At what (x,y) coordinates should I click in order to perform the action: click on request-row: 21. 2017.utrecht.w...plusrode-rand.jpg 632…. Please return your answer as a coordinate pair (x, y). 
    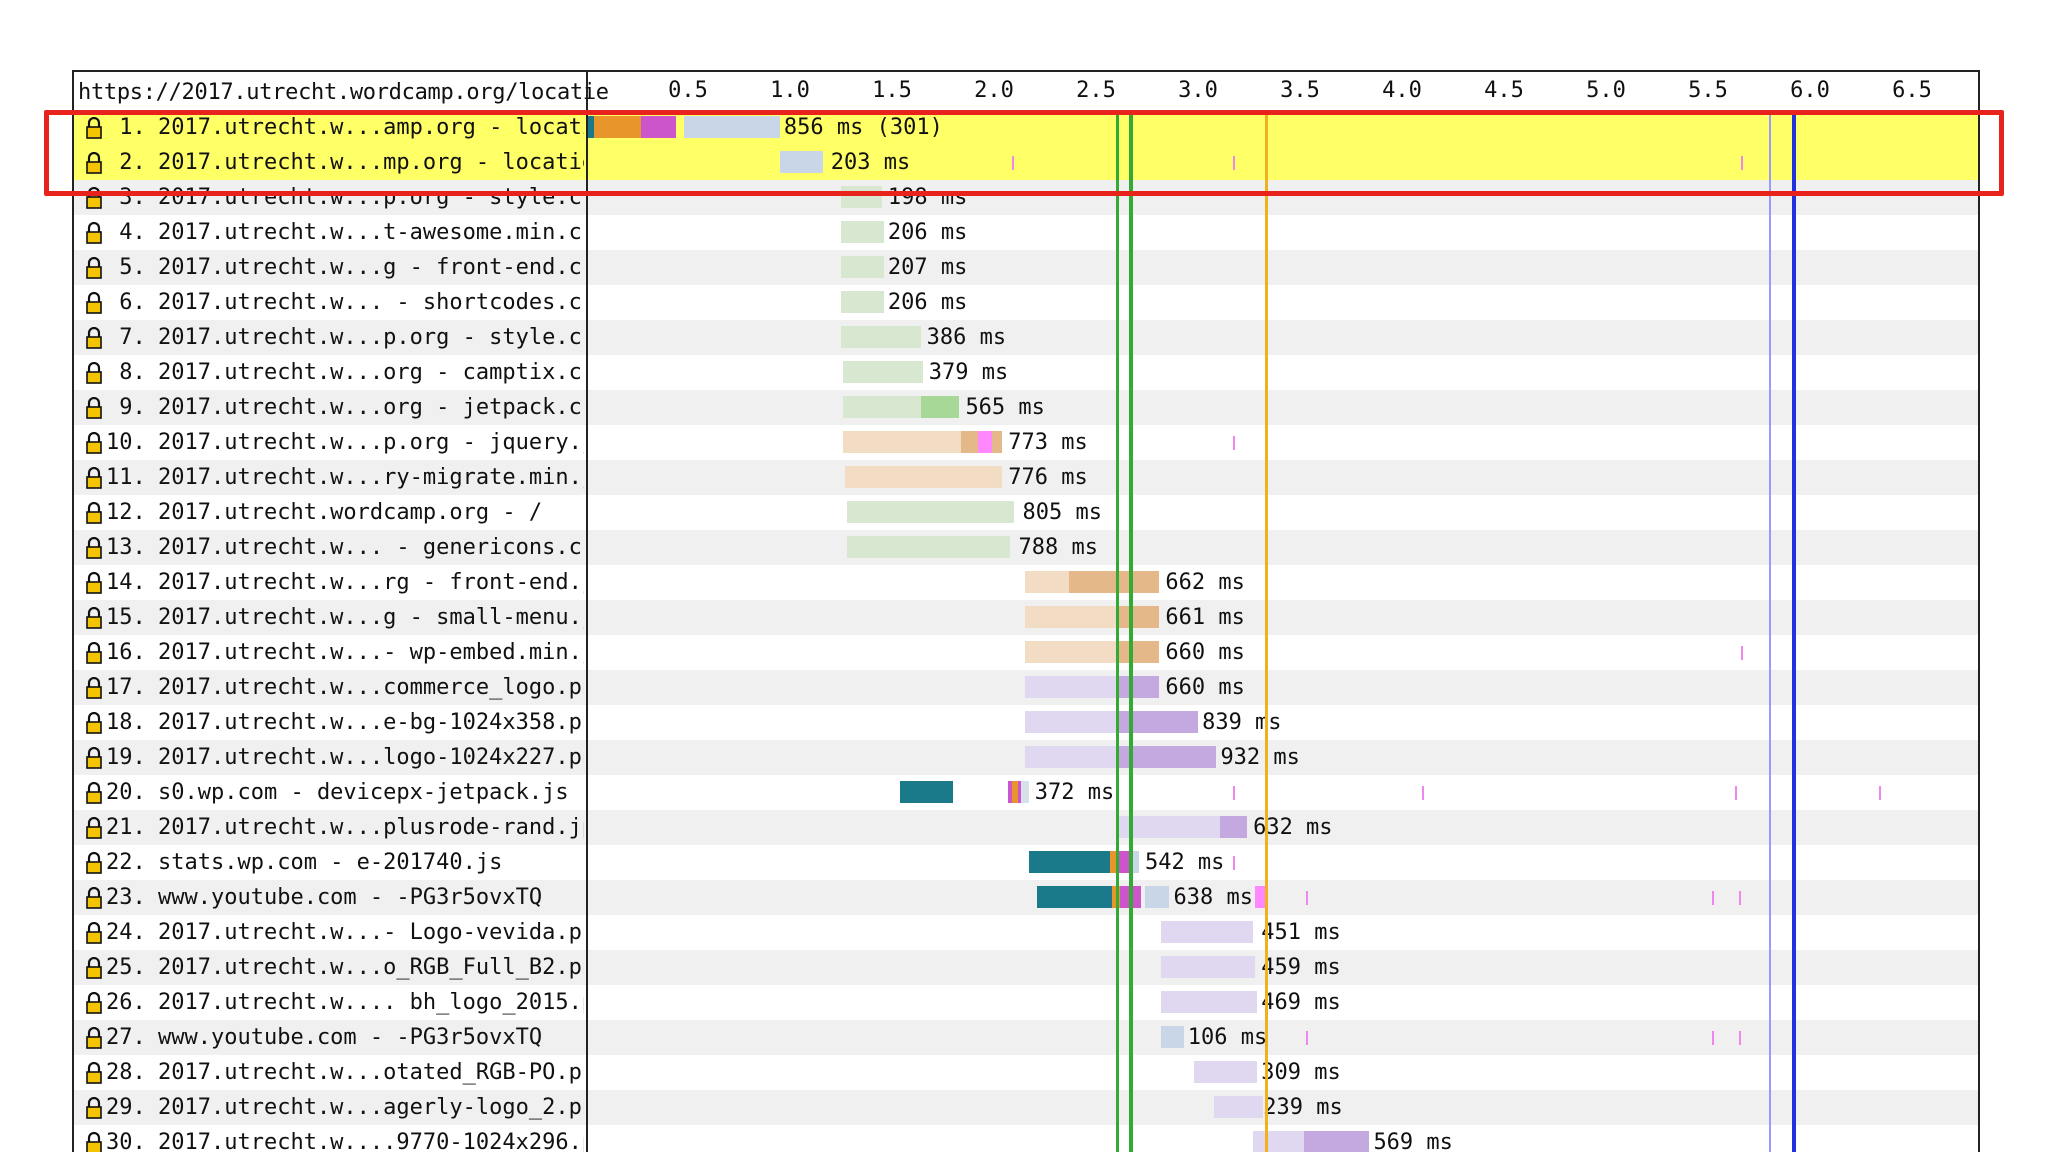
    Looking at the image, I should click on (1026, 827).